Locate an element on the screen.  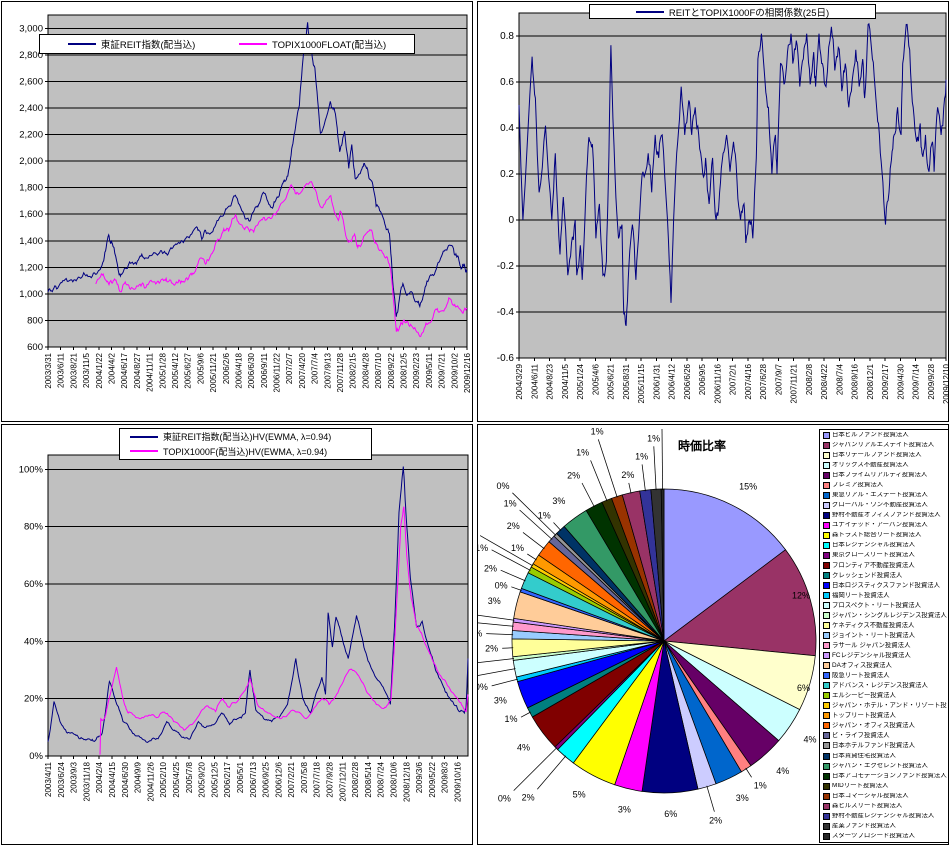
pie-legend-item: 日本レジデンシャル投資法人 is located at coordinates (885, 546).